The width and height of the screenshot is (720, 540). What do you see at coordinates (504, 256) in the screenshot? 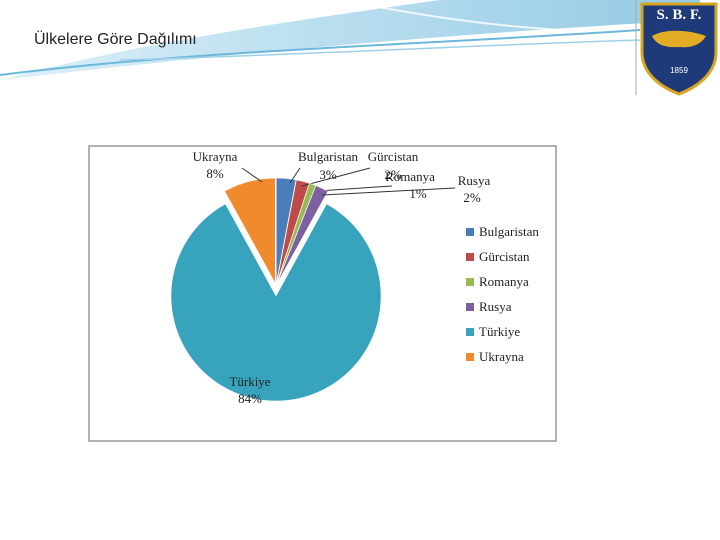
I see `legend-label: Gürcistan` at bounding box center [504, 256].